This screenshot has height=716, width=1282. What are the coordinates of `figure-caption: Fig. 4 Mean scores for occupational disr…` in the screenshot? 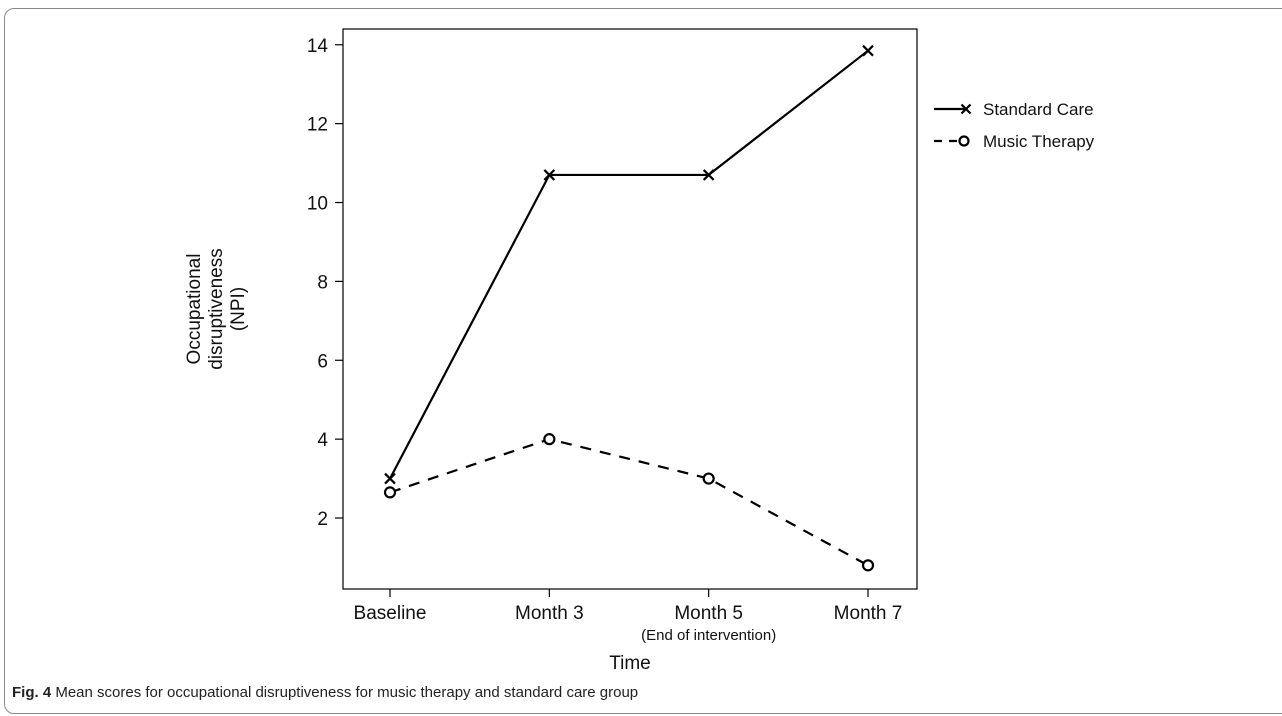 It's located at (325, 692).